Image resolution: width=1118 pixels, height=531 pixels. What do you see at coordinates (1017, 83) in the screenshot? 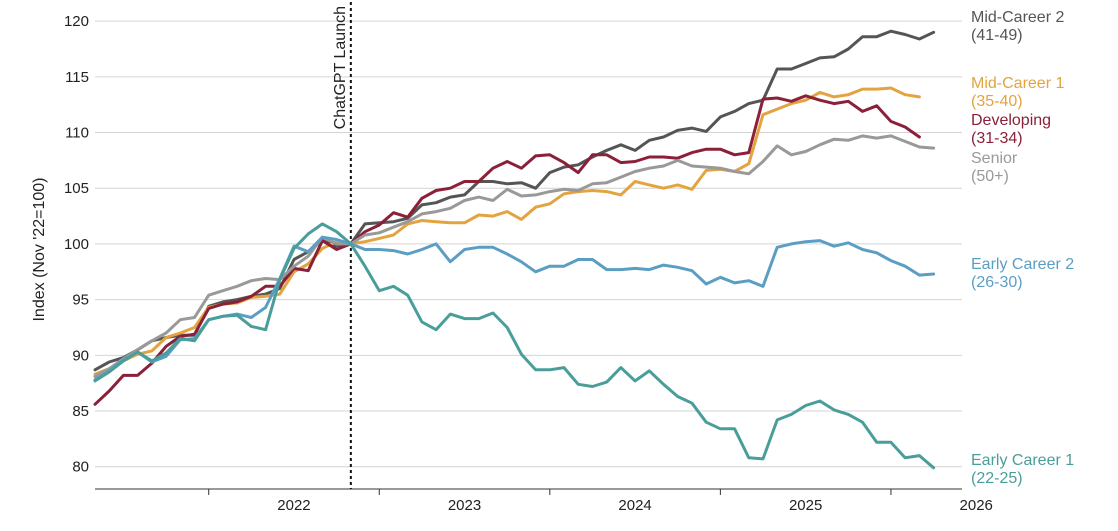
I see `legend-label-mid-career-1: Mid-Career 1` at bounding box center [1017, 83].